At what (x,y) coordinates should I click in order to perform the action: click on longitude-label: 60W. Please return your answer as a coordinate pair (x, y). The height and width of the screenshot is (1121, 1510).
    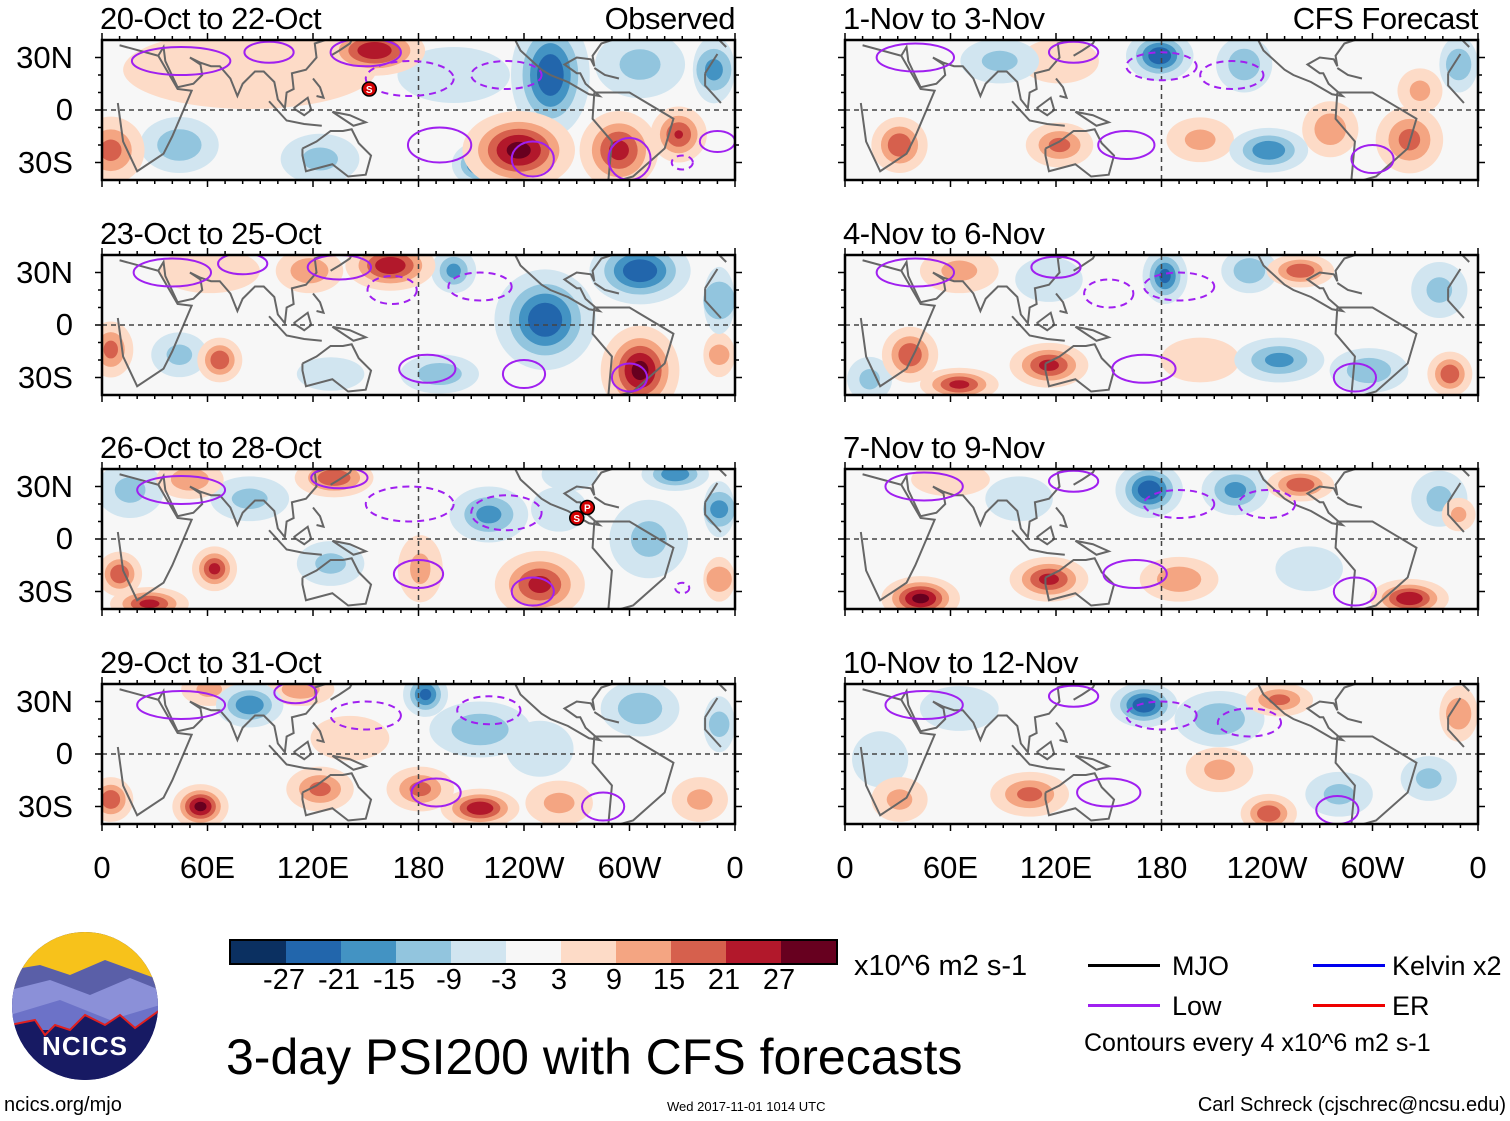
    Looking at the image, I should click on (1372, 867).